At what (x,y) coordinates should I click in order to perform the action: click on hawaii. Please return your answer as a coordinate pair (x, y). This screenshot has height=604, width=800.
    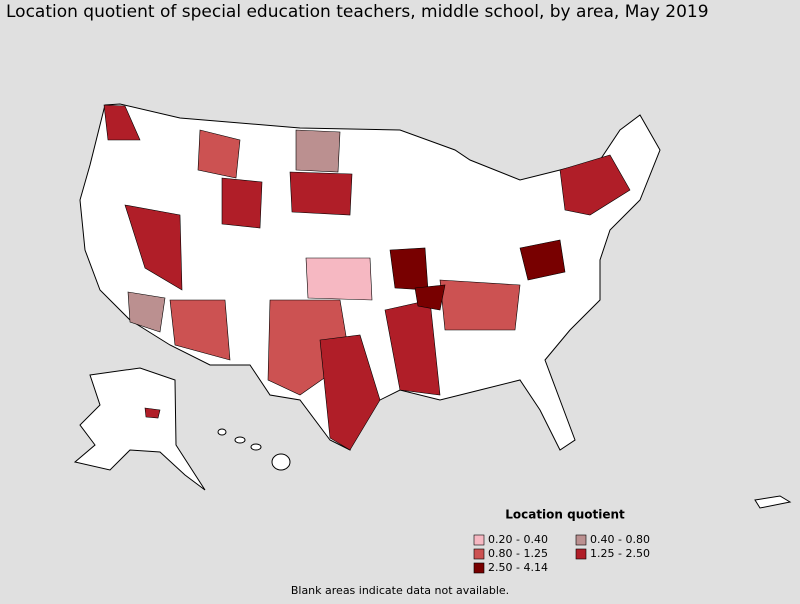
    Looking at the image, I should click on (254, 449).